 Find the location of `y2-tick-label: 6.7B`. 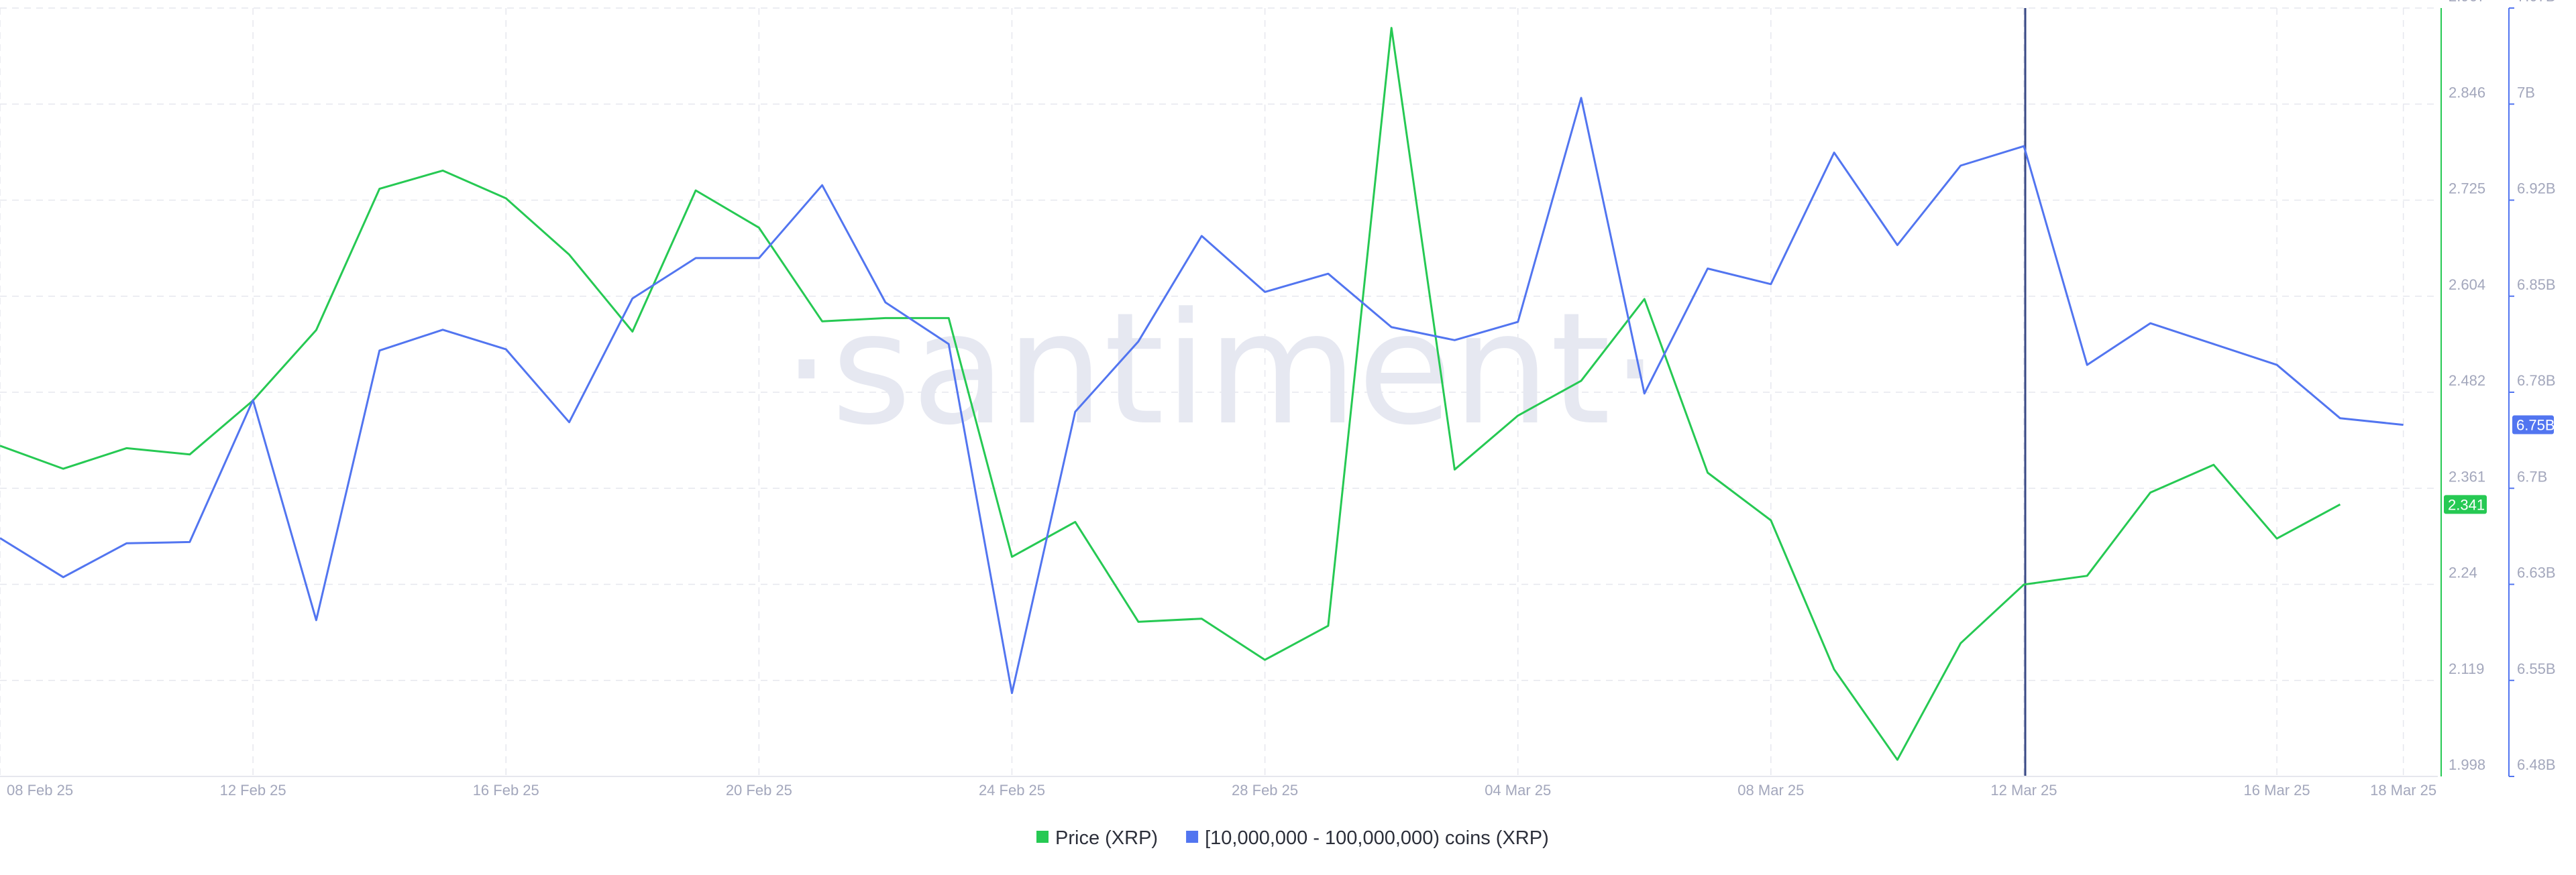

y2-tick-label: 6.7B is located at coordinates (2532, 476).